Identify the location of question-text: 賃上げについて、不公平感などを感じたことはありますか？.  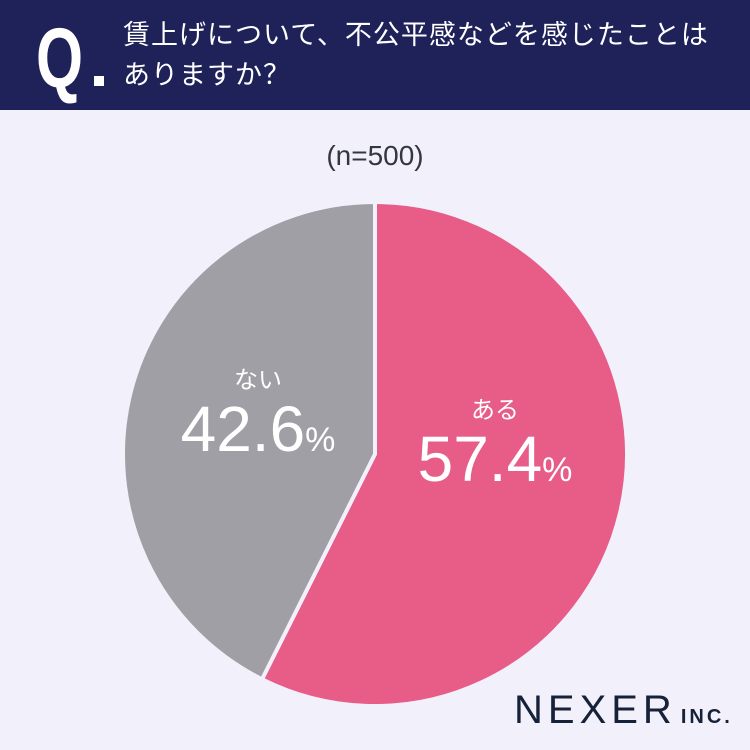
(416, 55).